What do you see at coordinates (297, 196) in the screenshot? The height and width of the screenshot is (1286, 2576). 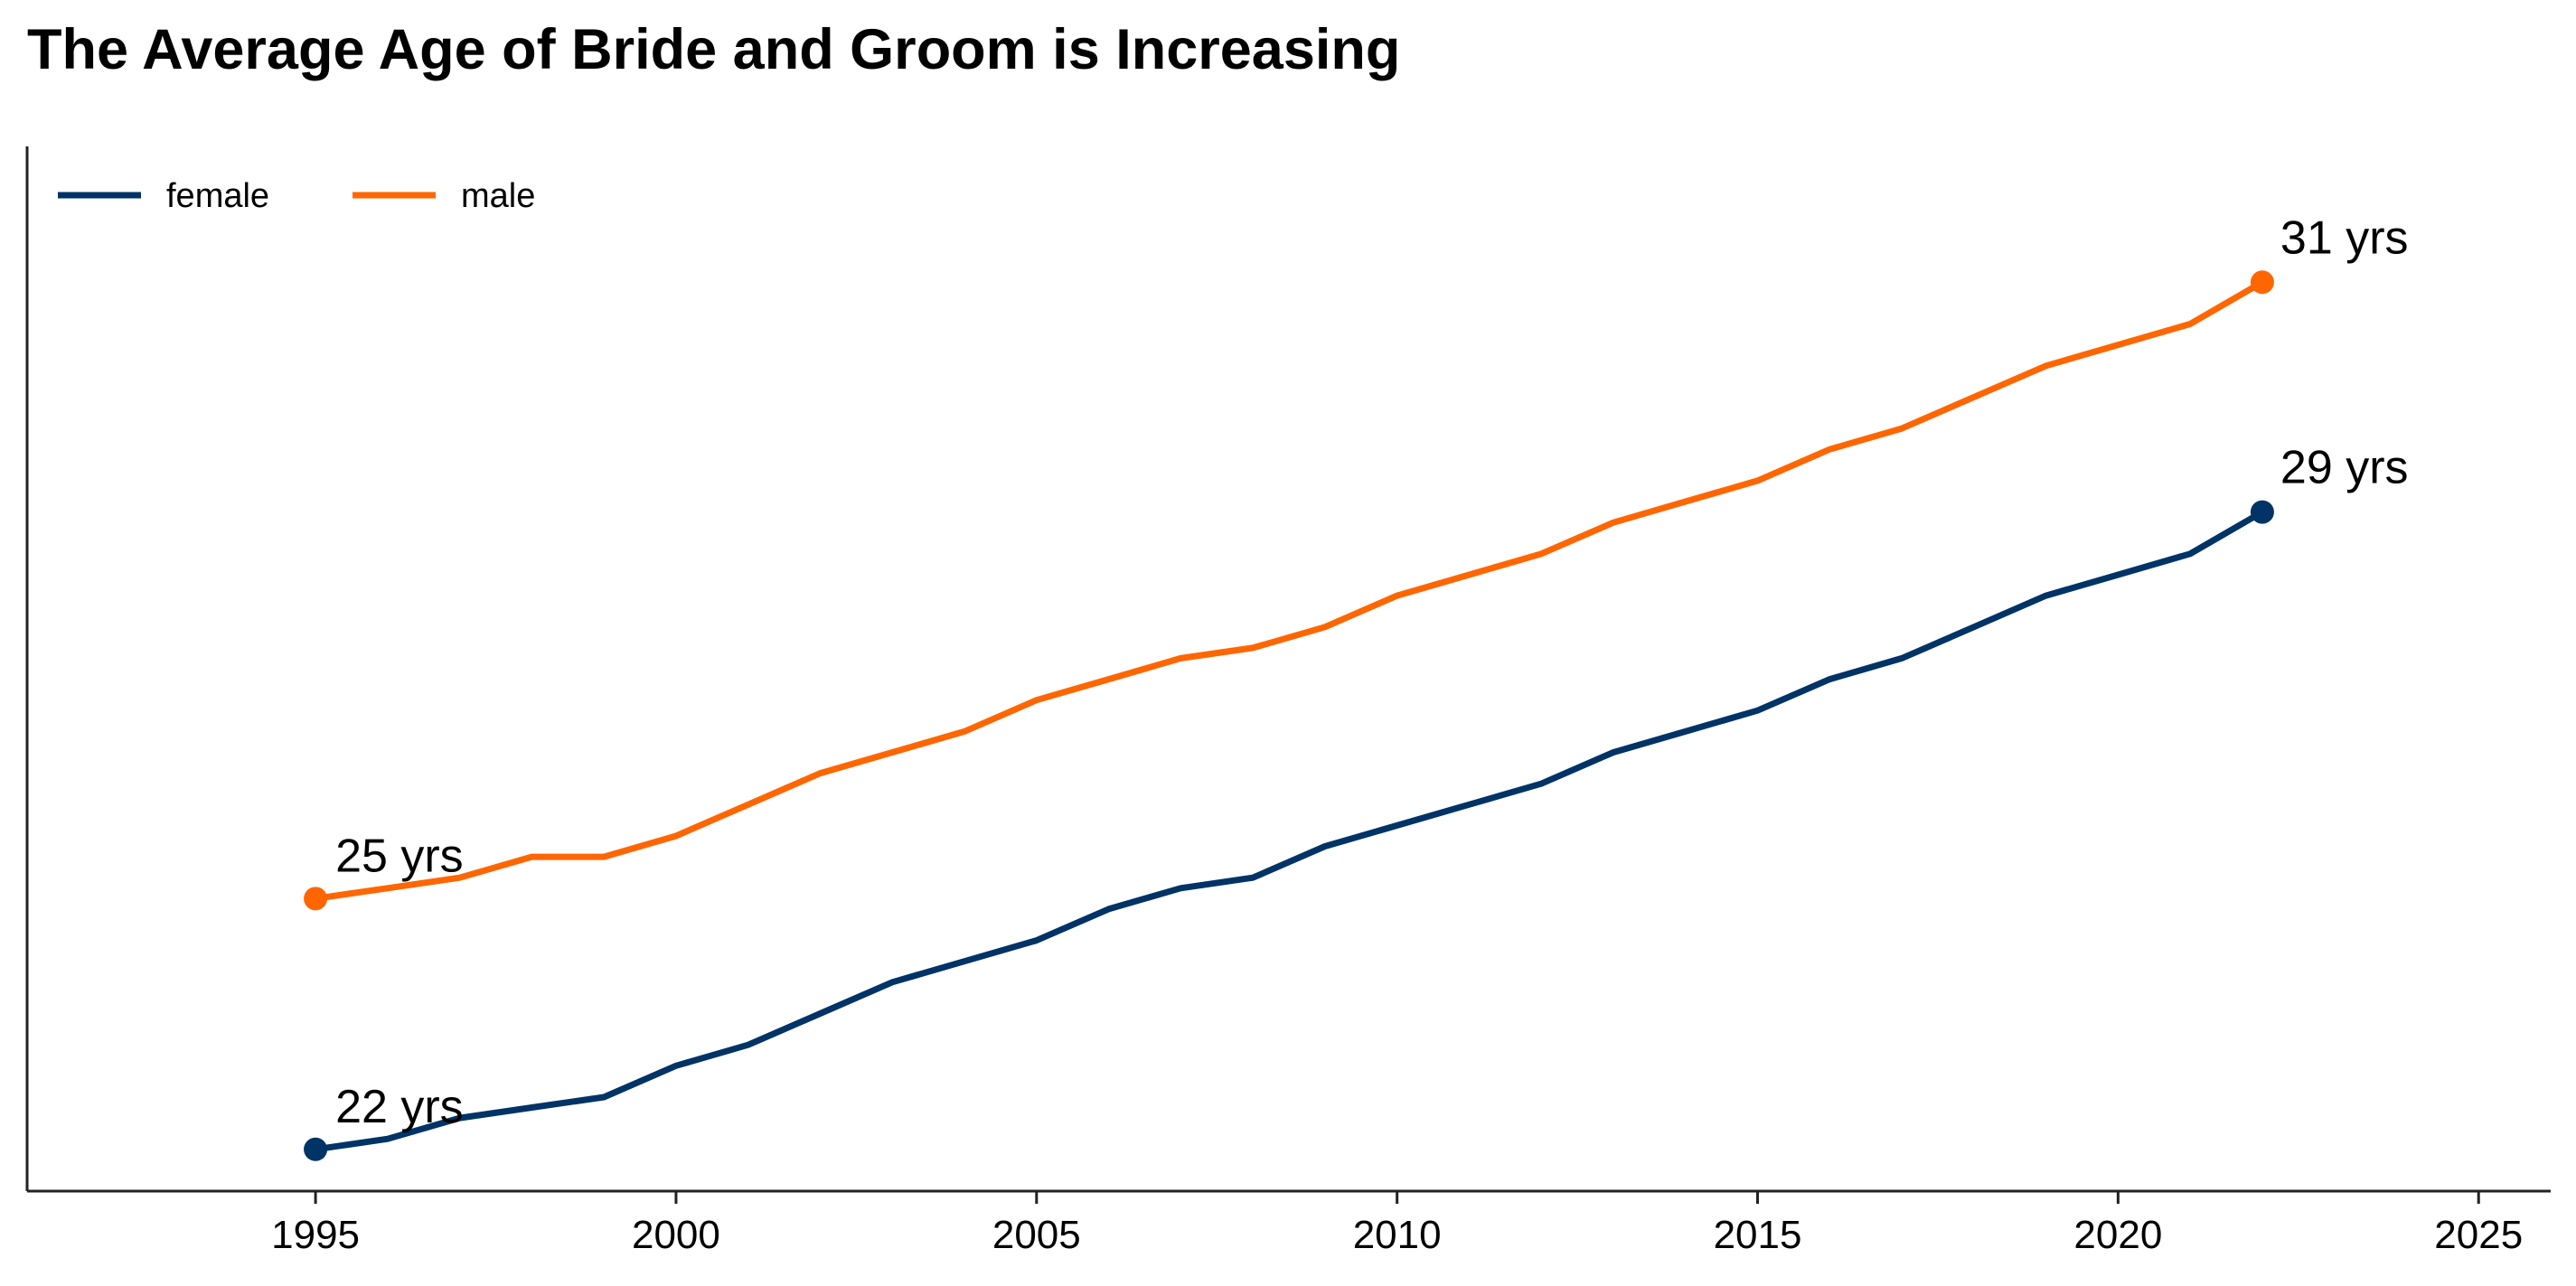 I see `legend: female male` at bounding box center [297, 196].